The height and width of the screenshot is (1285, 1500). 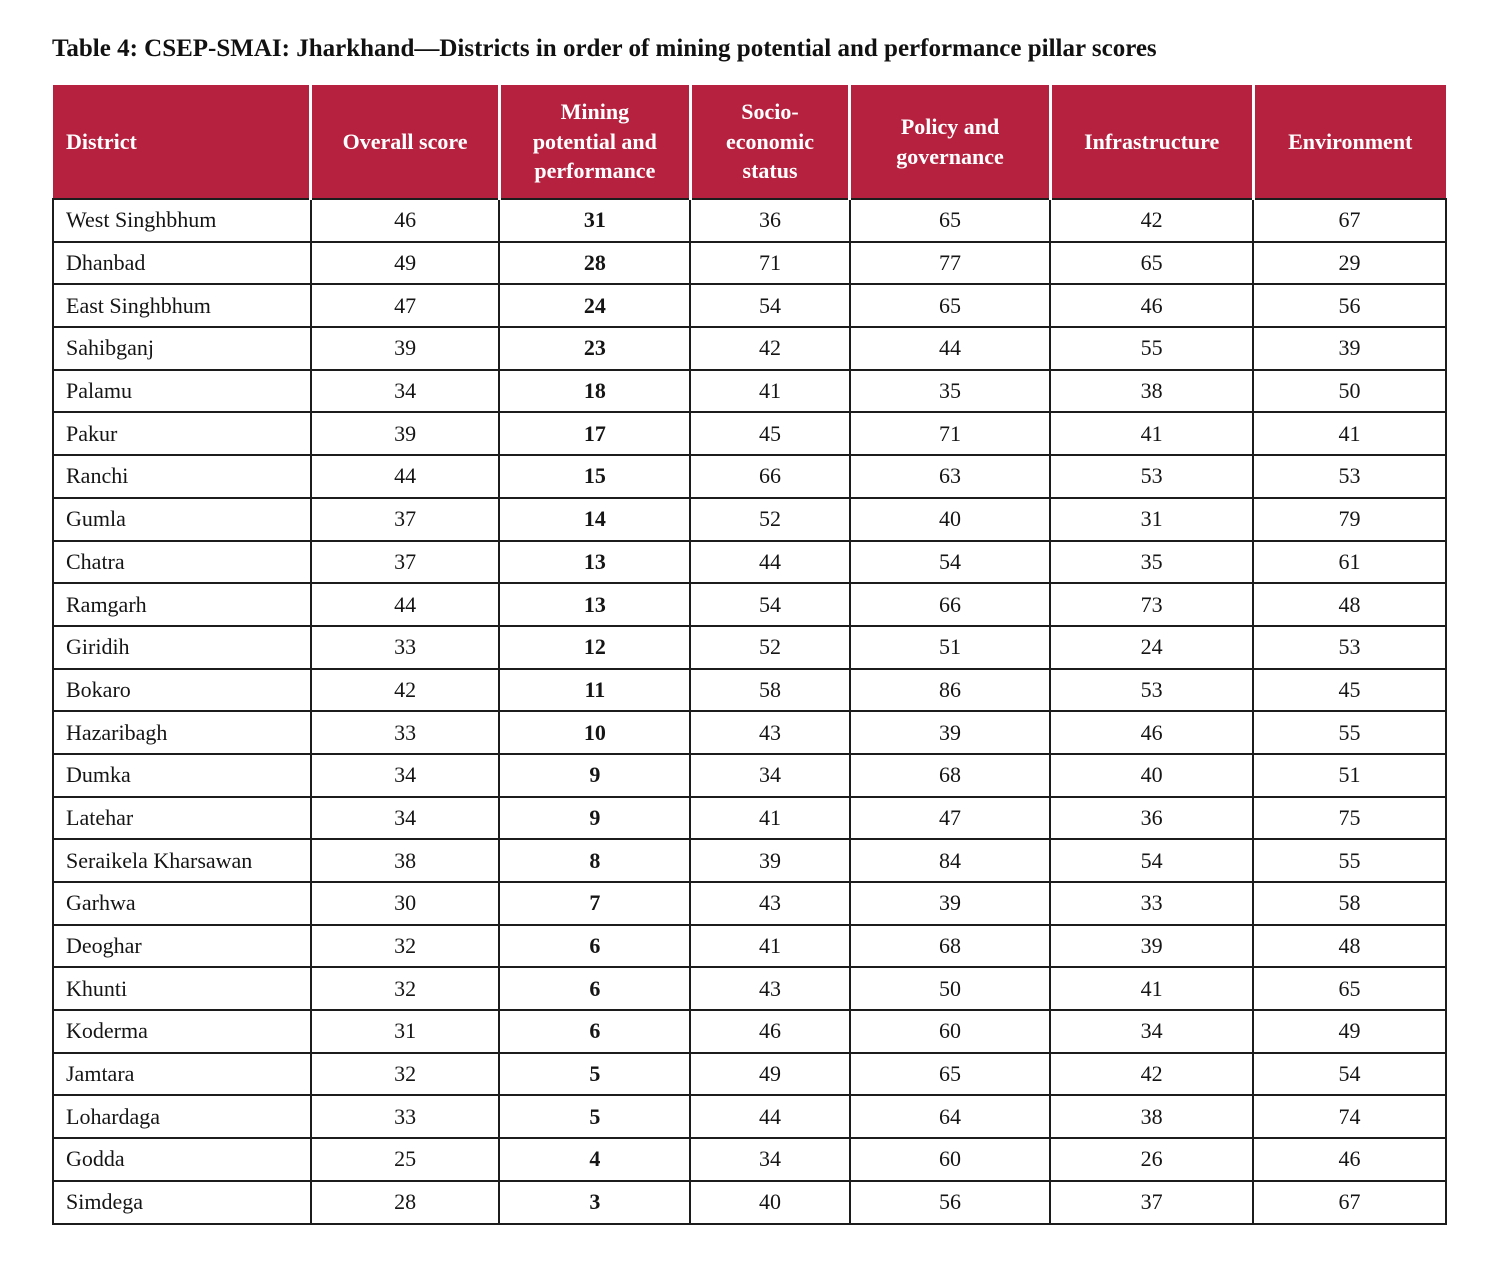 I want to click on cell-environment: 56, so click(x=1349, y=306).